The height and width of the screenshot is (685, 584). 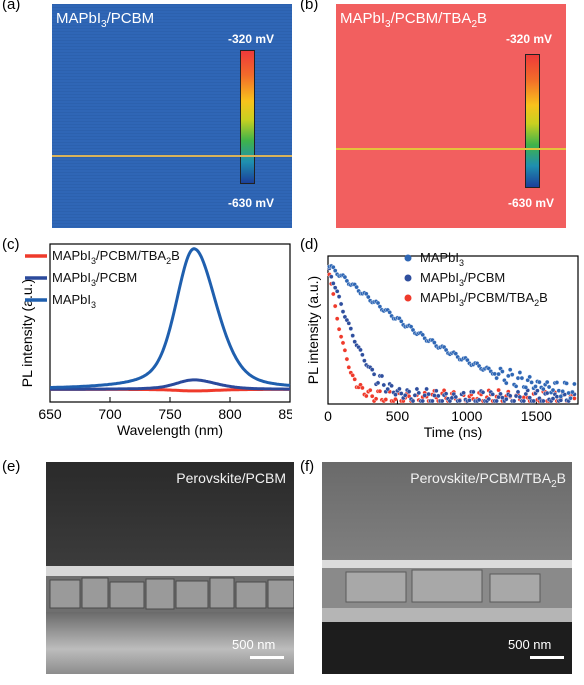 I want to click on decay-series, so click(x=452, y=334).